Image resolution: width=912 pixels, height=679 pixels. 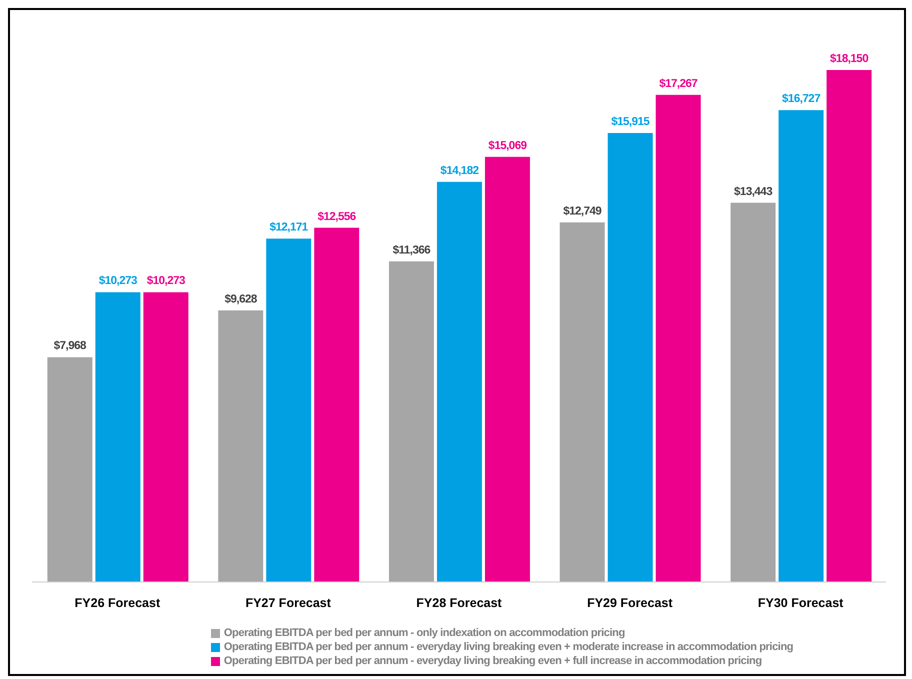 What do you see at coordinates (337, 216) in the screenshot?
I see `data-label: $12,556` at bounding box center [337, 216].